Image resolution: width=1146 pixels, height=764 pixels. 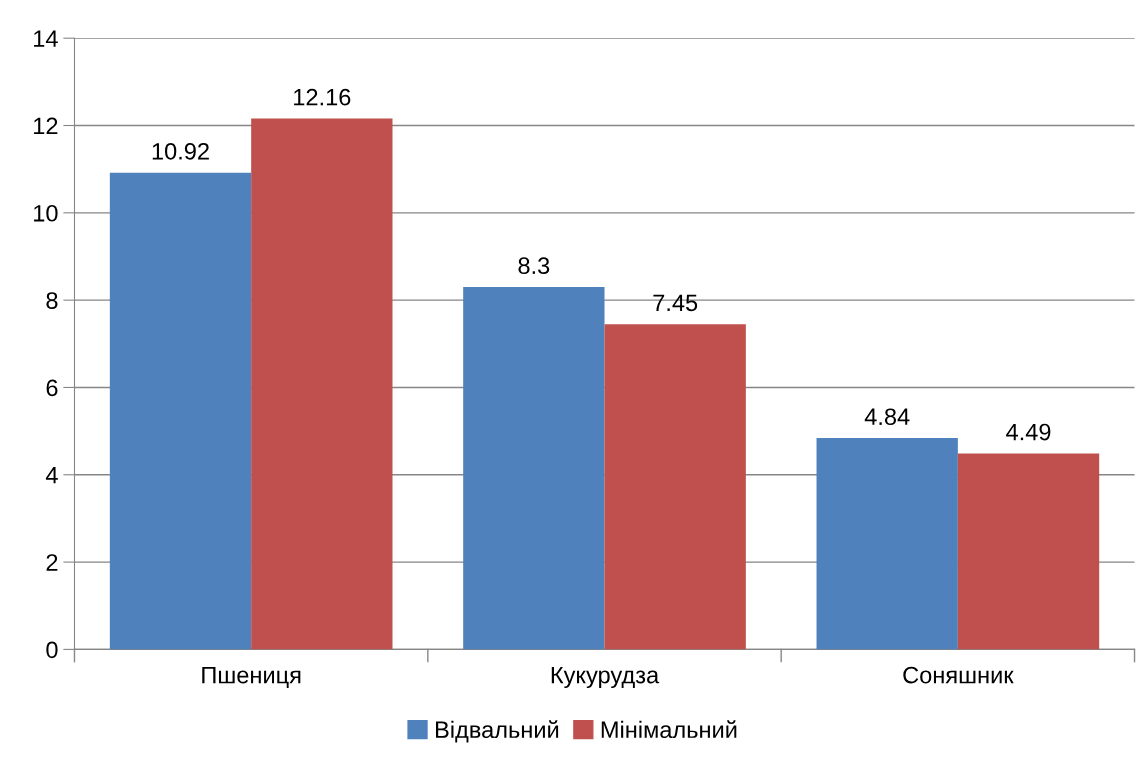 I want to click on y-tick-label: 14, so click(x=46, y=38).